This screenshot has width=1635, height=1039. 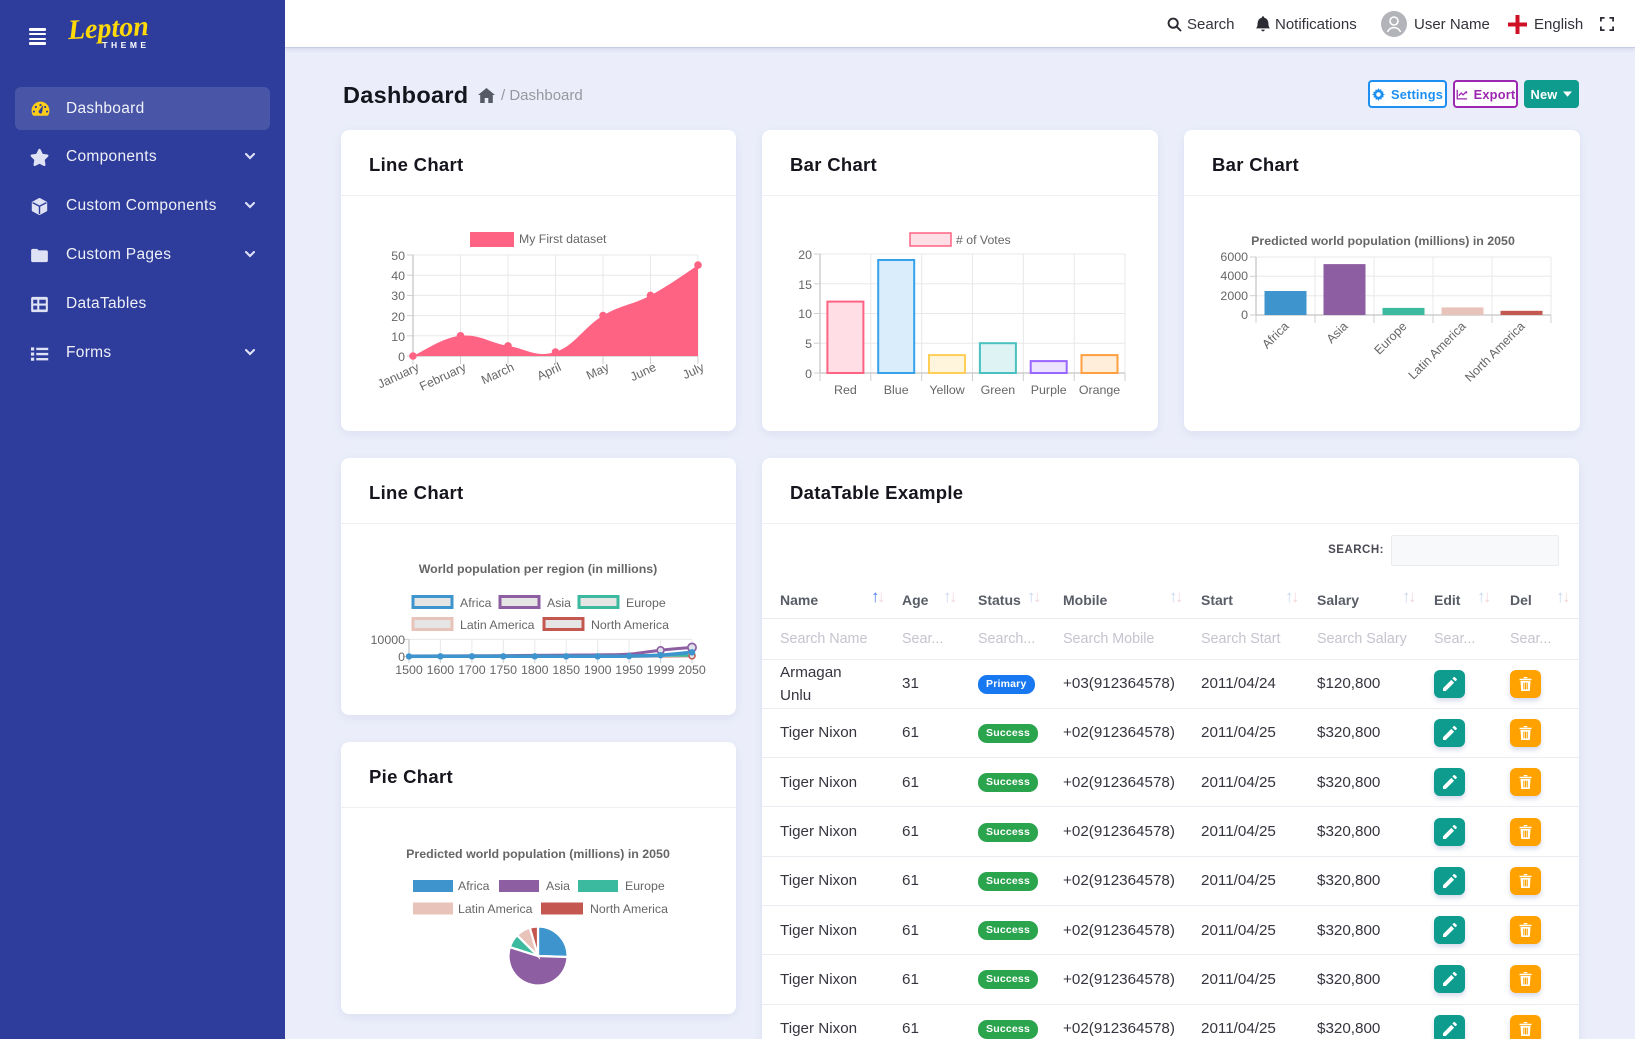 What do you see at coordinates (998, 390) in the screenshot?
I see `svg-text: Green` at bounding box center [998, 390].